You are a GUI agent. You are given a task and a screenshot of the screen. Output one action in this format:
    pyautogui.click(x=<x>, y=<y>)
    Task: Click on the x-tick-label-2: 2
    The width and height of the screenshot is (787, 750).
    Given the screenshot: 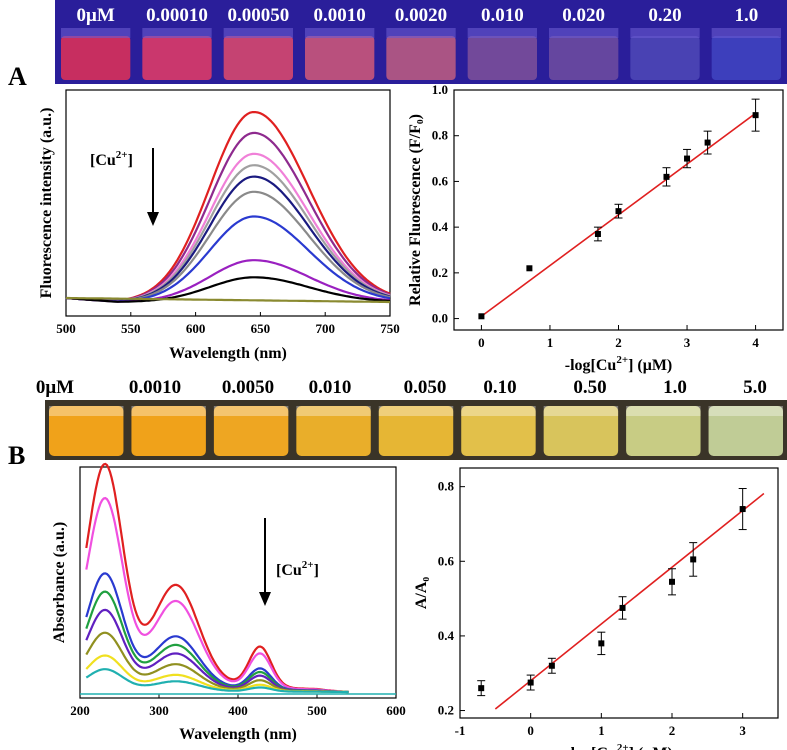 What is the action you would take?
    pyautogui.click(x=618, y=342)
    